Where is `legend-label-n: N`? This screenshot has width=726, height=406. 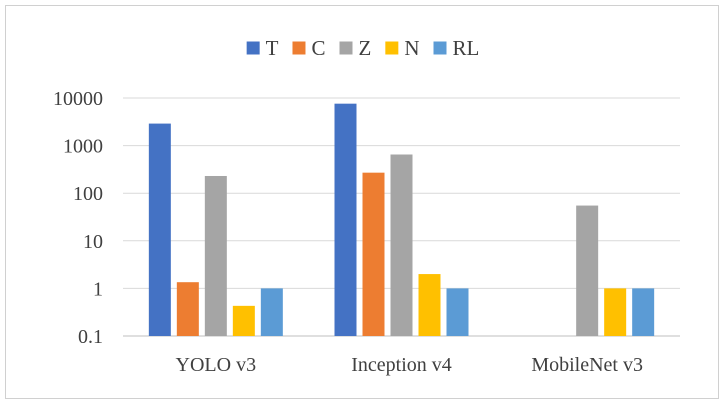 legend-label-n: N is located at coordinates (411, 48).